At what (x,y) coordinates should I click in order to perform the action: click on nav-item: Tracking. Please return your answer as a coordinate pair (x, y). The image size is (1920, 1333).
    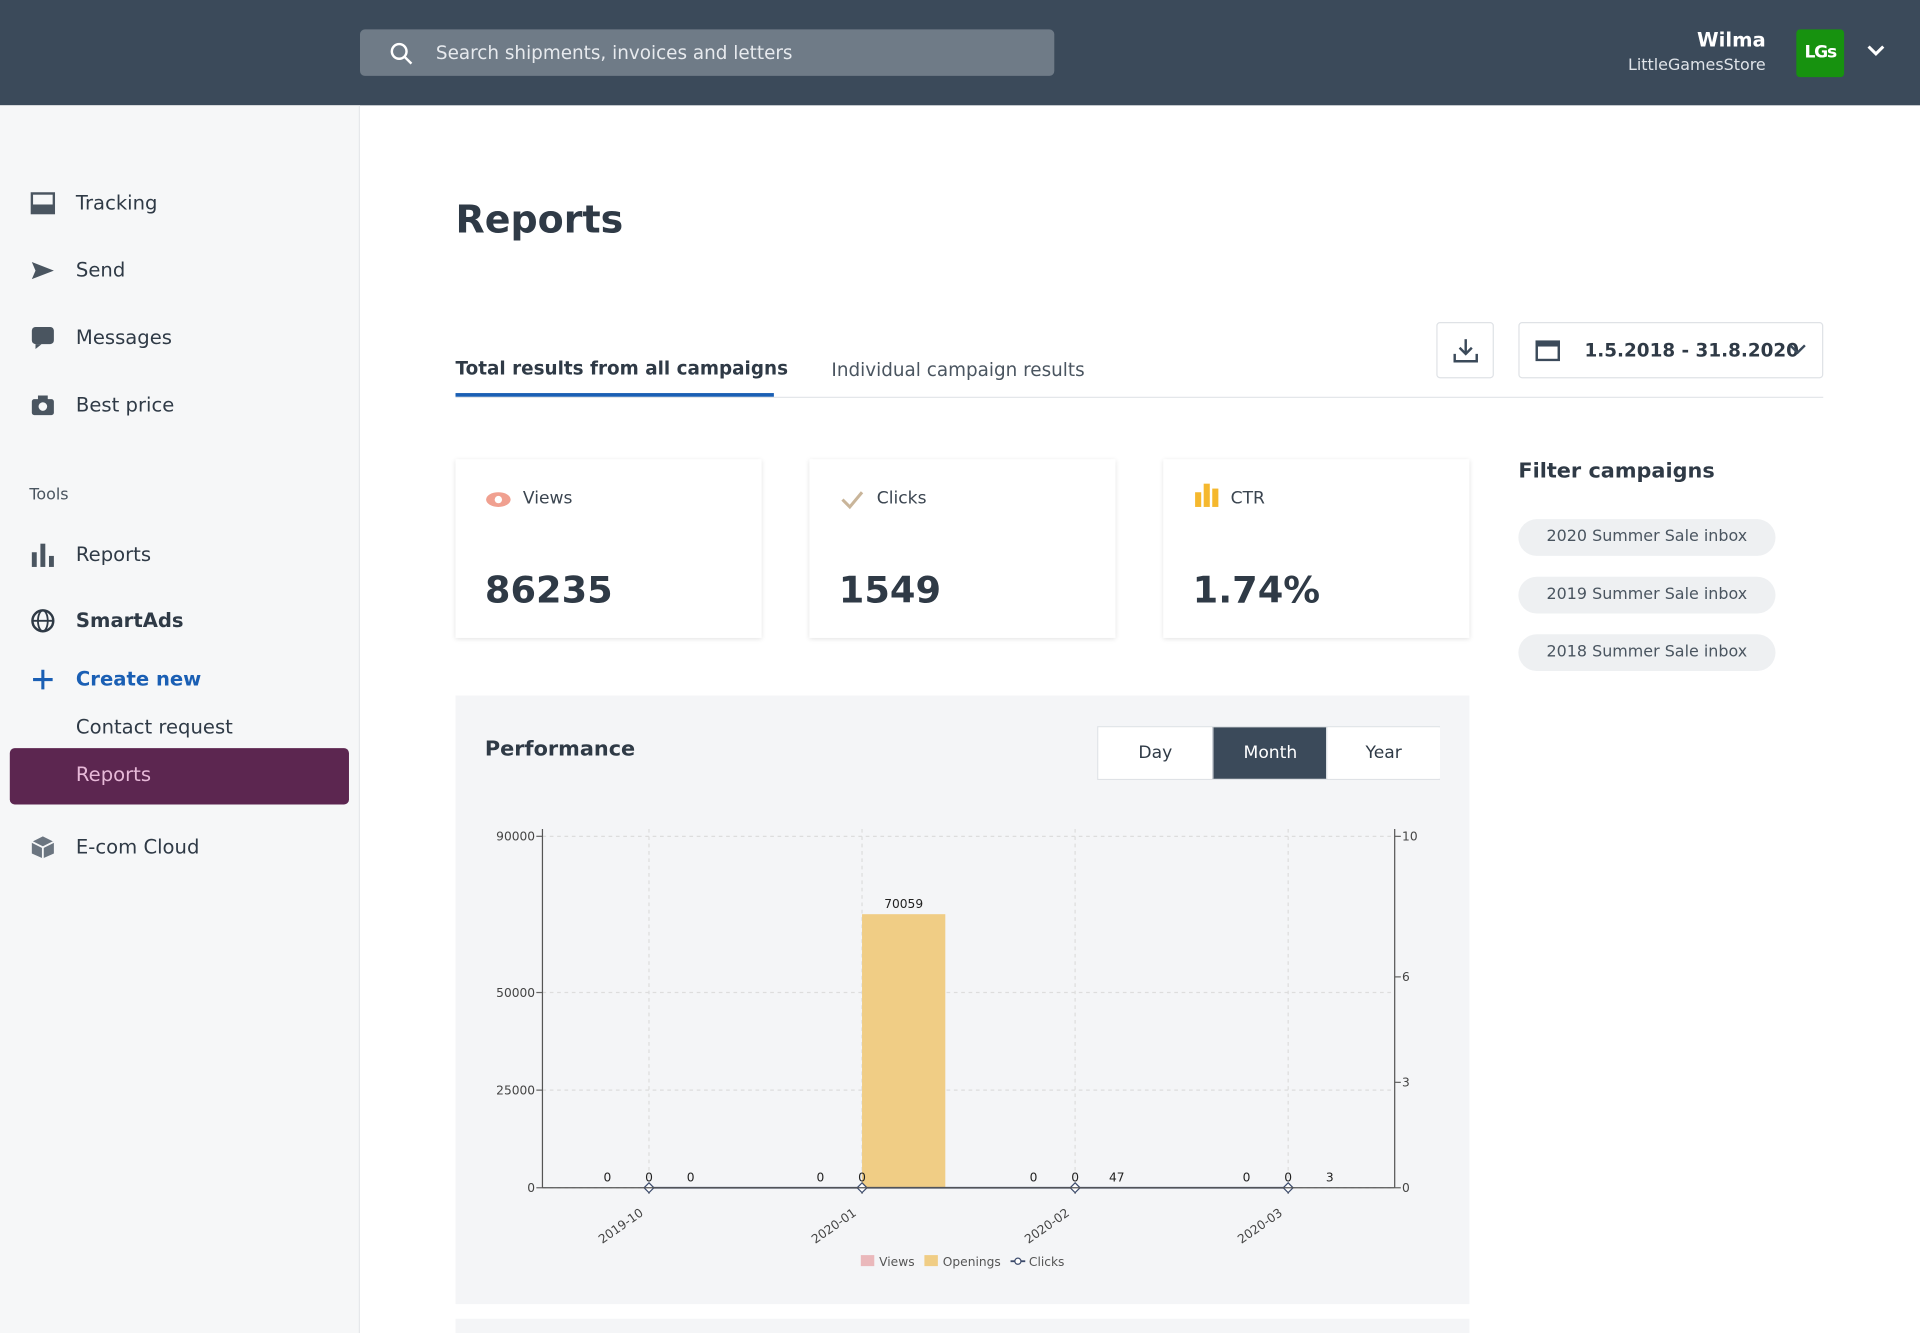
    Looking at the image, I should click on (116, 203).